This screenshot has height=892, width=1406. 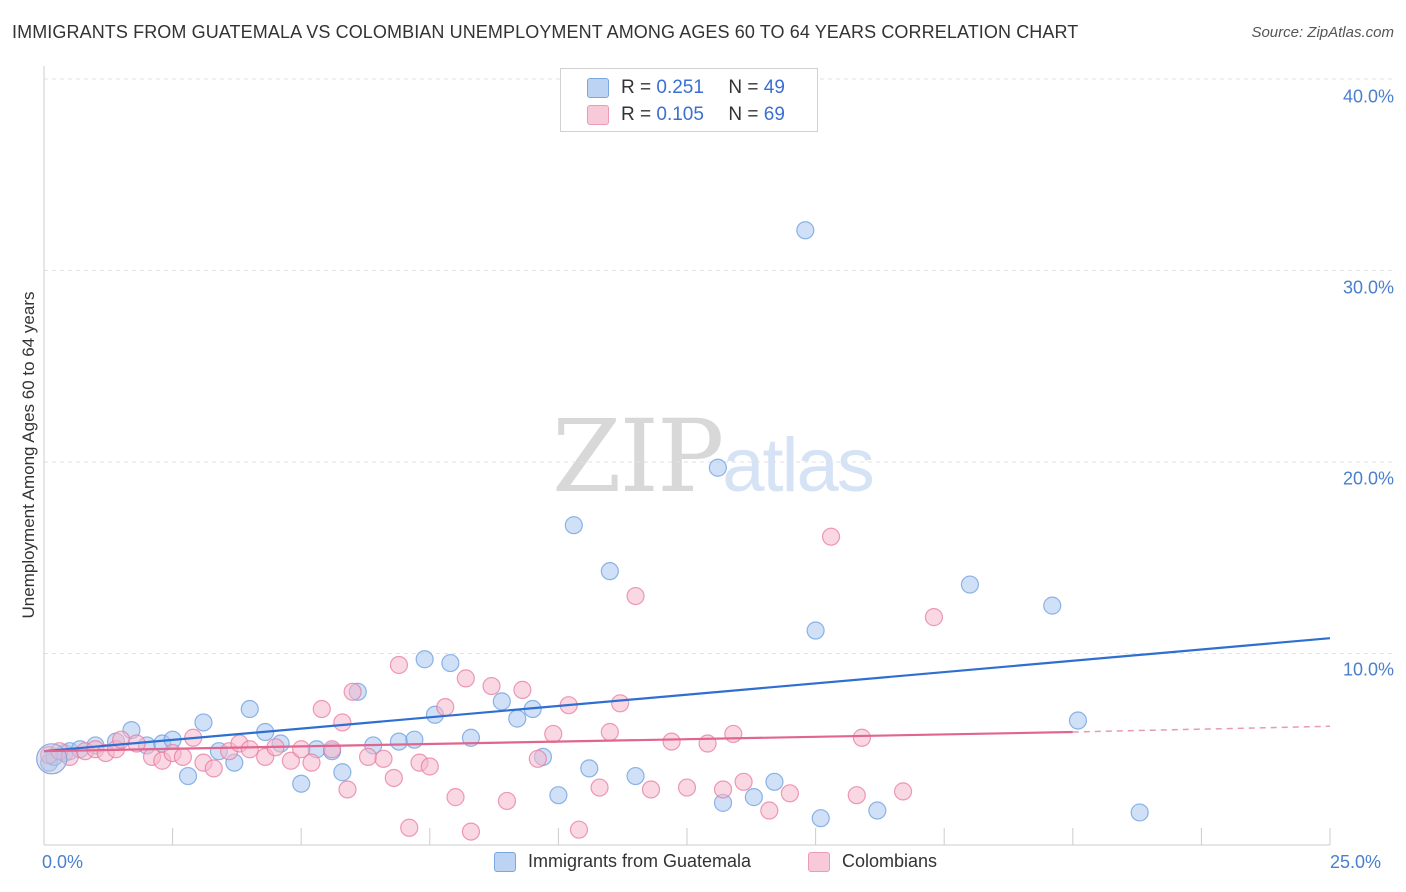 What do you see at coordinates (52, 759) in the screenshot?
I see `point-cluster` at bounding box center [52, 759].